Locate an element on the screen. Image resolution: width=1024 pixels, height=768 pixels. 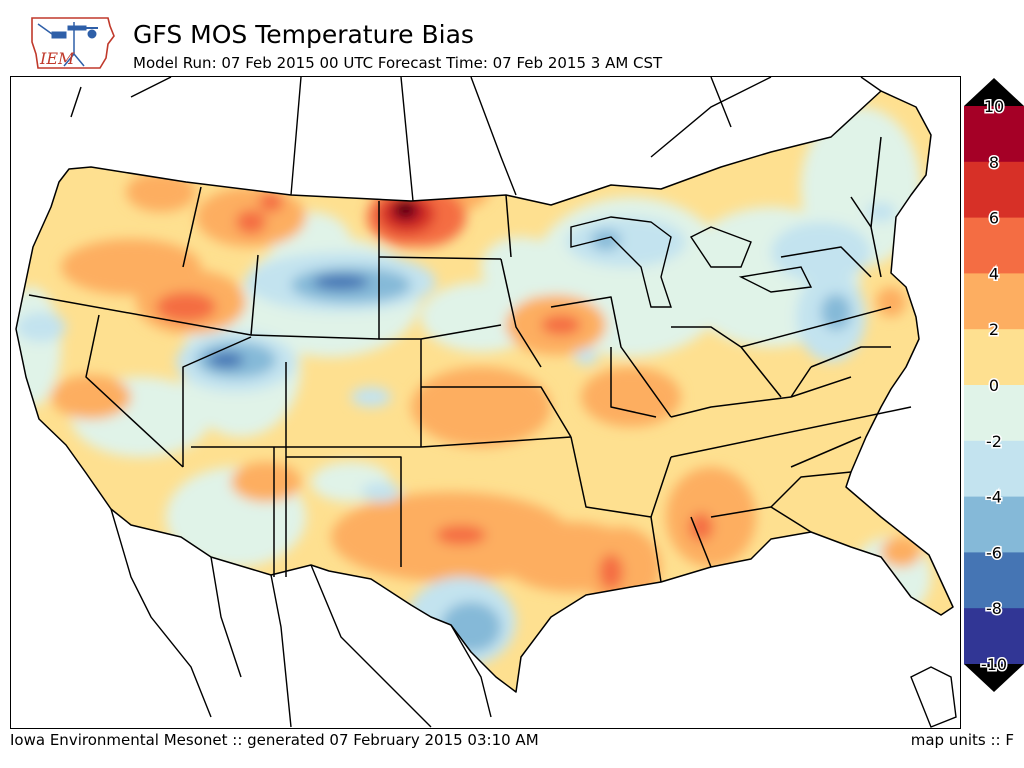
bias-maximum is located at coordinates (409, 217).